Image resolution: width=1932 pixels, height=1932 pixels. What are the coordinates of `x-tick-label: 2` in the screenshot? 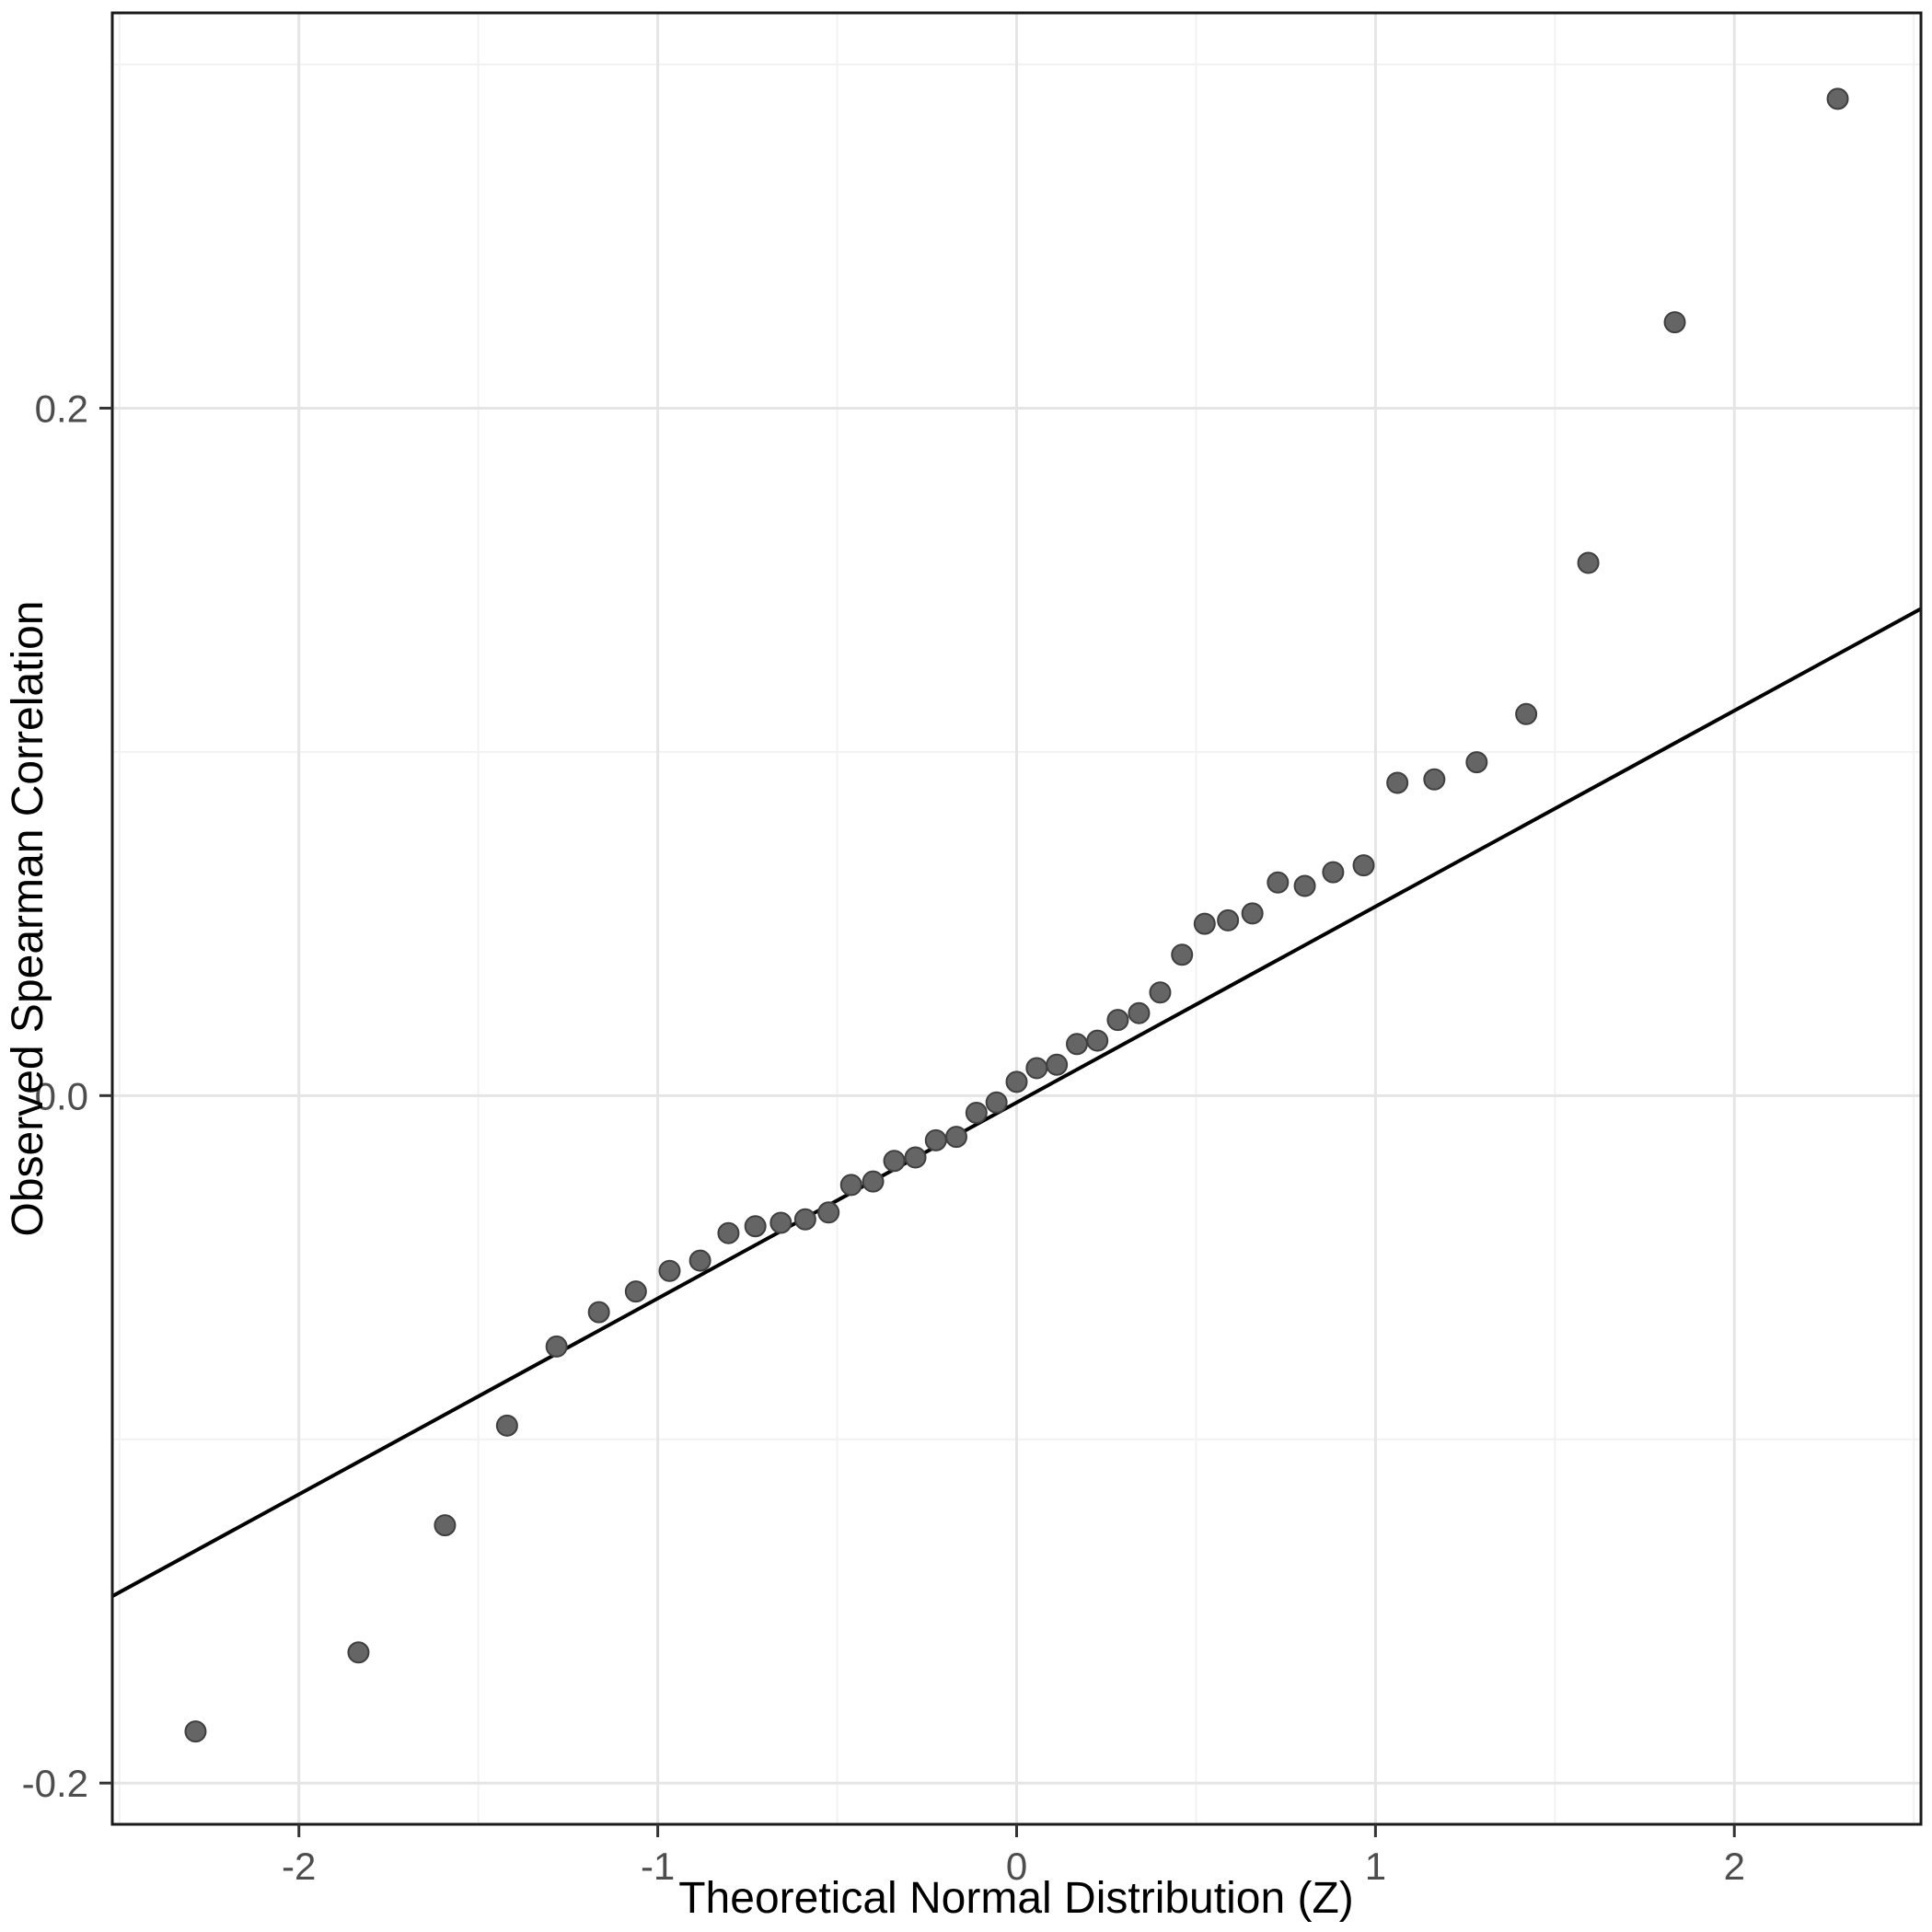 It's located at (1735, 1867).